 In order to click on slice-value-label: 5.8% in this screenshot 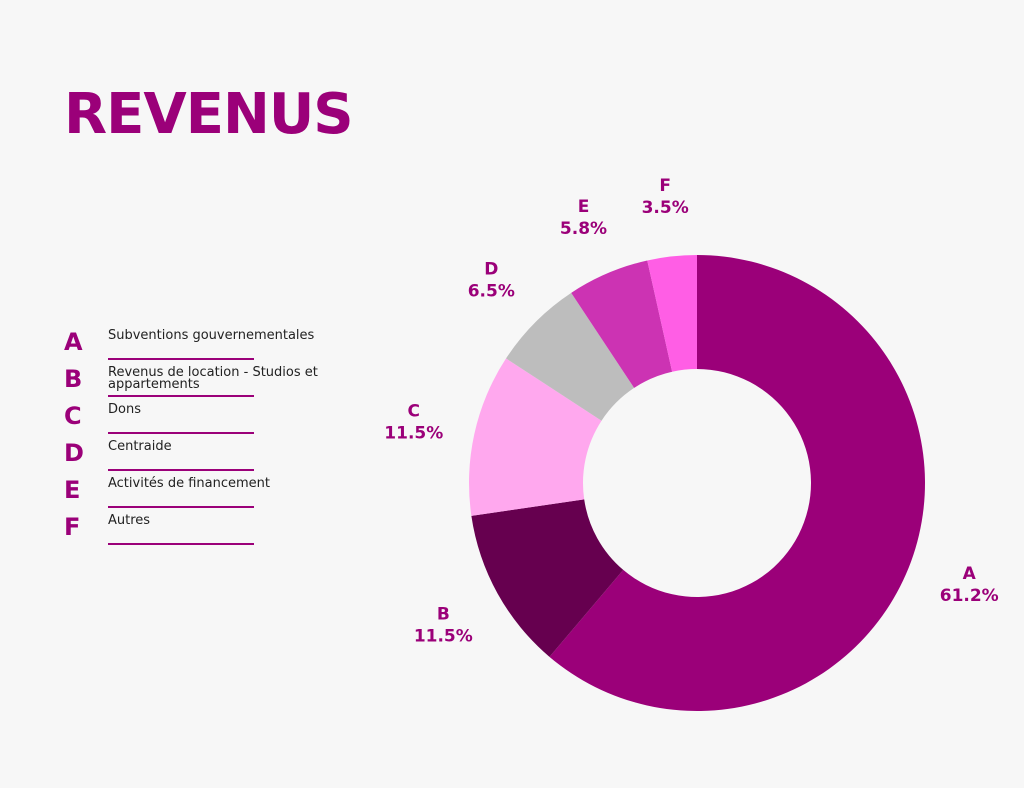, I will do `click(583, 229)`.